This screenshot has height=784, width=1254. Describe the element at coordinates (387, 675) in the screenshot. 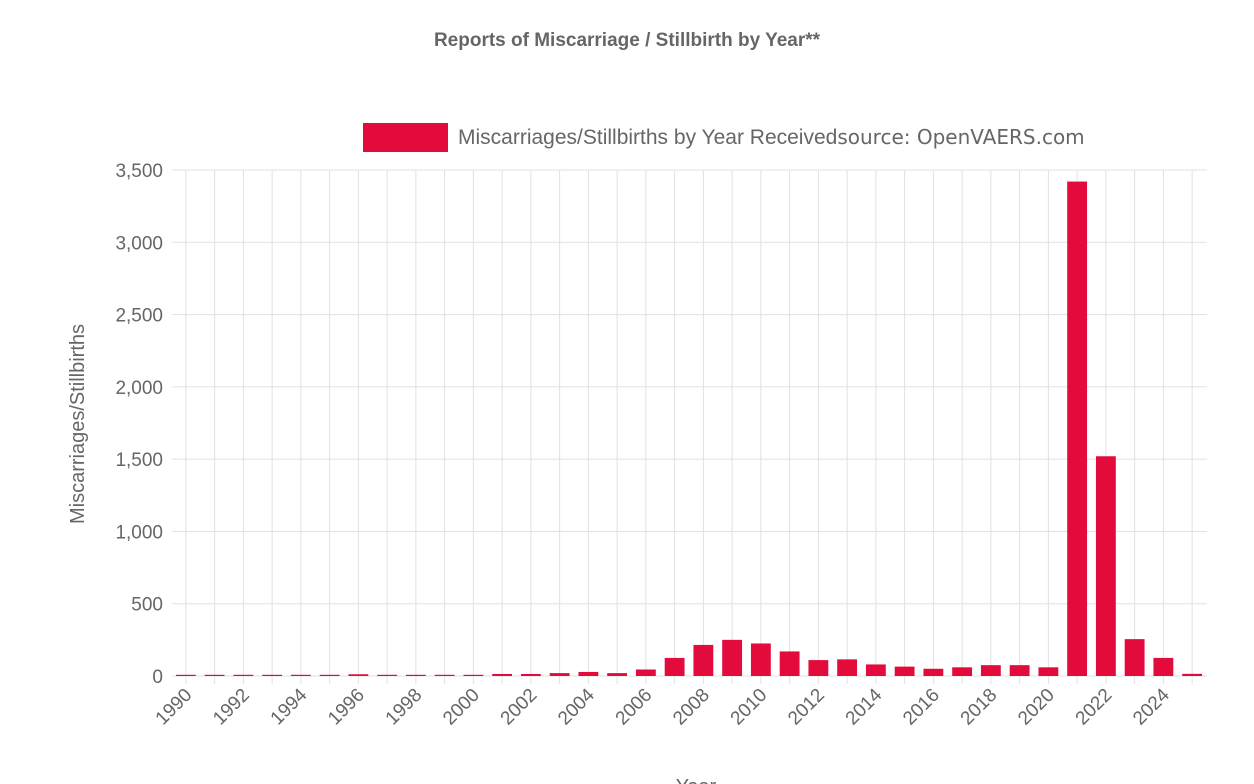

I see `bar-1997` at that location.